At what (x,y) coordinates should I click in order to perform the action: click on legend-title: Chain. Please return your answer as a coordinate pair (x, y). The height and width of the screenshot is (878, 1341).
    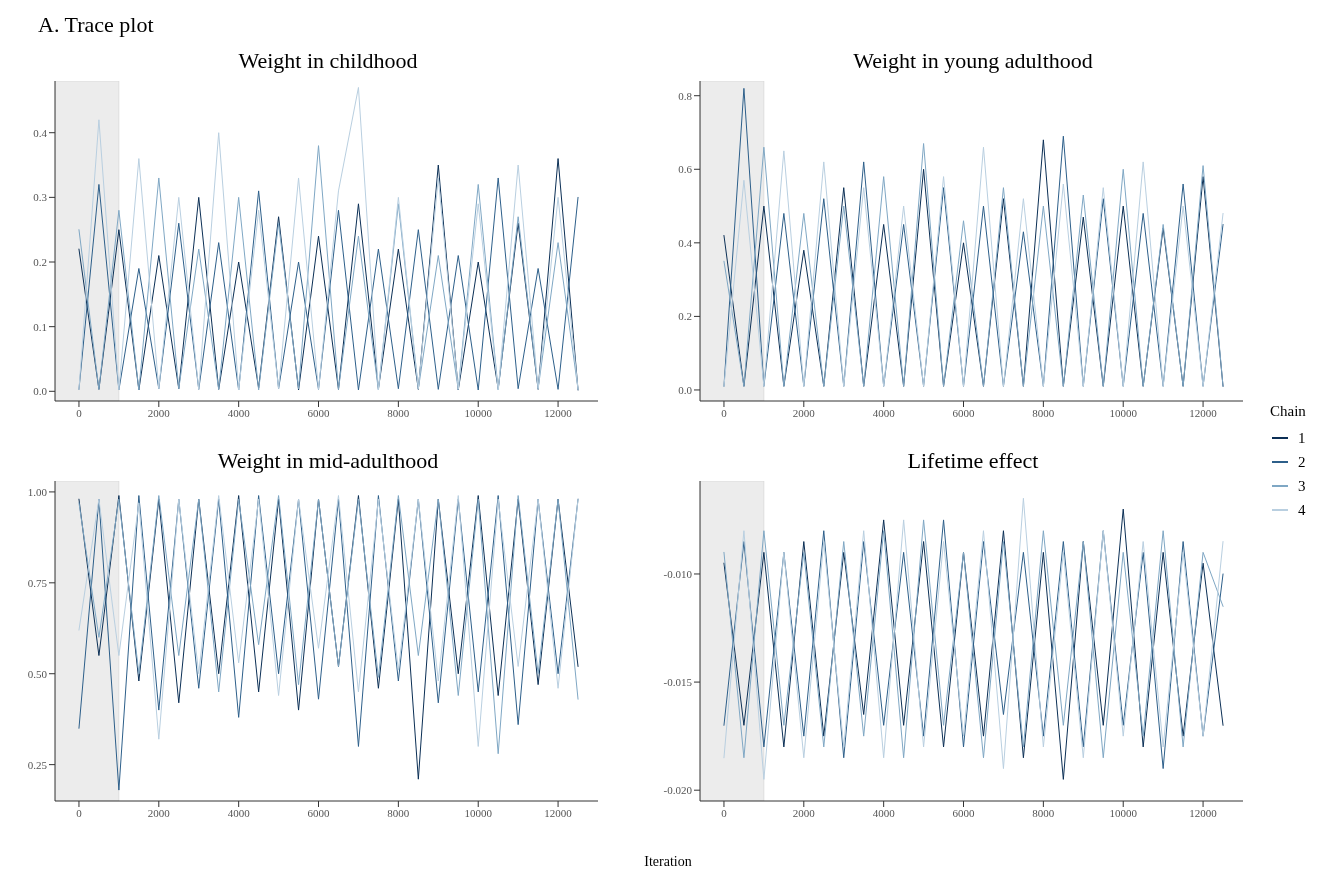
    Looking at the image, I should click on (1288, 411).